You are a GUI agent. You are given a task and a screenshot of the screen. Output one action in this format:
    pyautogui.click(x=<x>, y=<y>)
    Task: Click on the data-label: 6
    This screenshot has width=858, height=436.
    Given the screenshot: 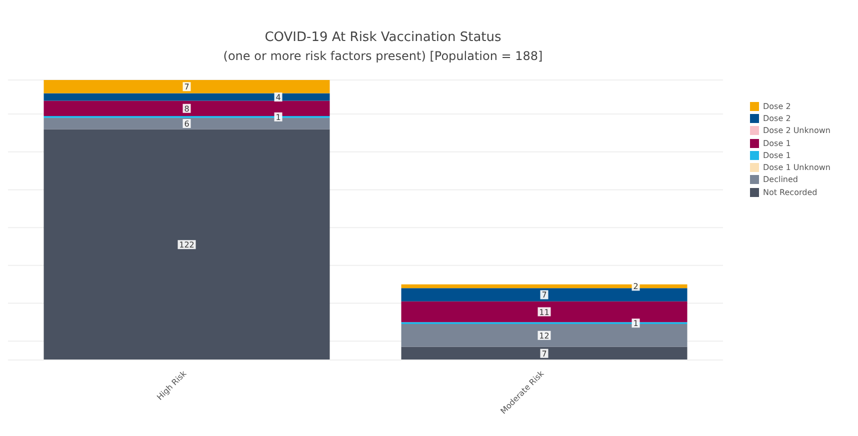 What is the action you would take?
    pyautogui.click(x=187, y=124)
    